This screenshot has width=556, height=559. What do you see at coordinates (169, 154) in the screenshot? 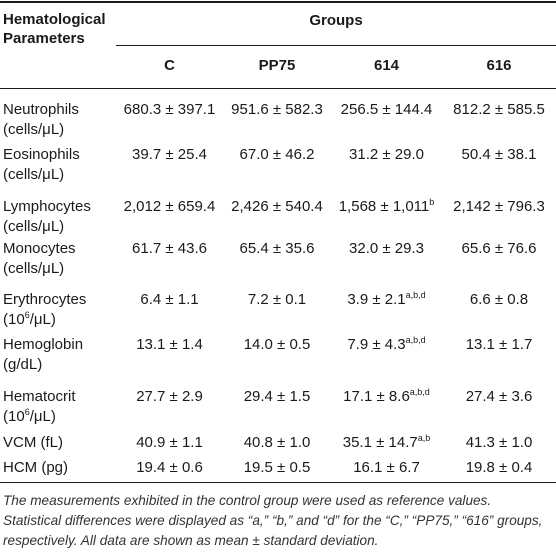
I see `cell-value: 39.7 ± 25.4` at bounding box center [169, 154].